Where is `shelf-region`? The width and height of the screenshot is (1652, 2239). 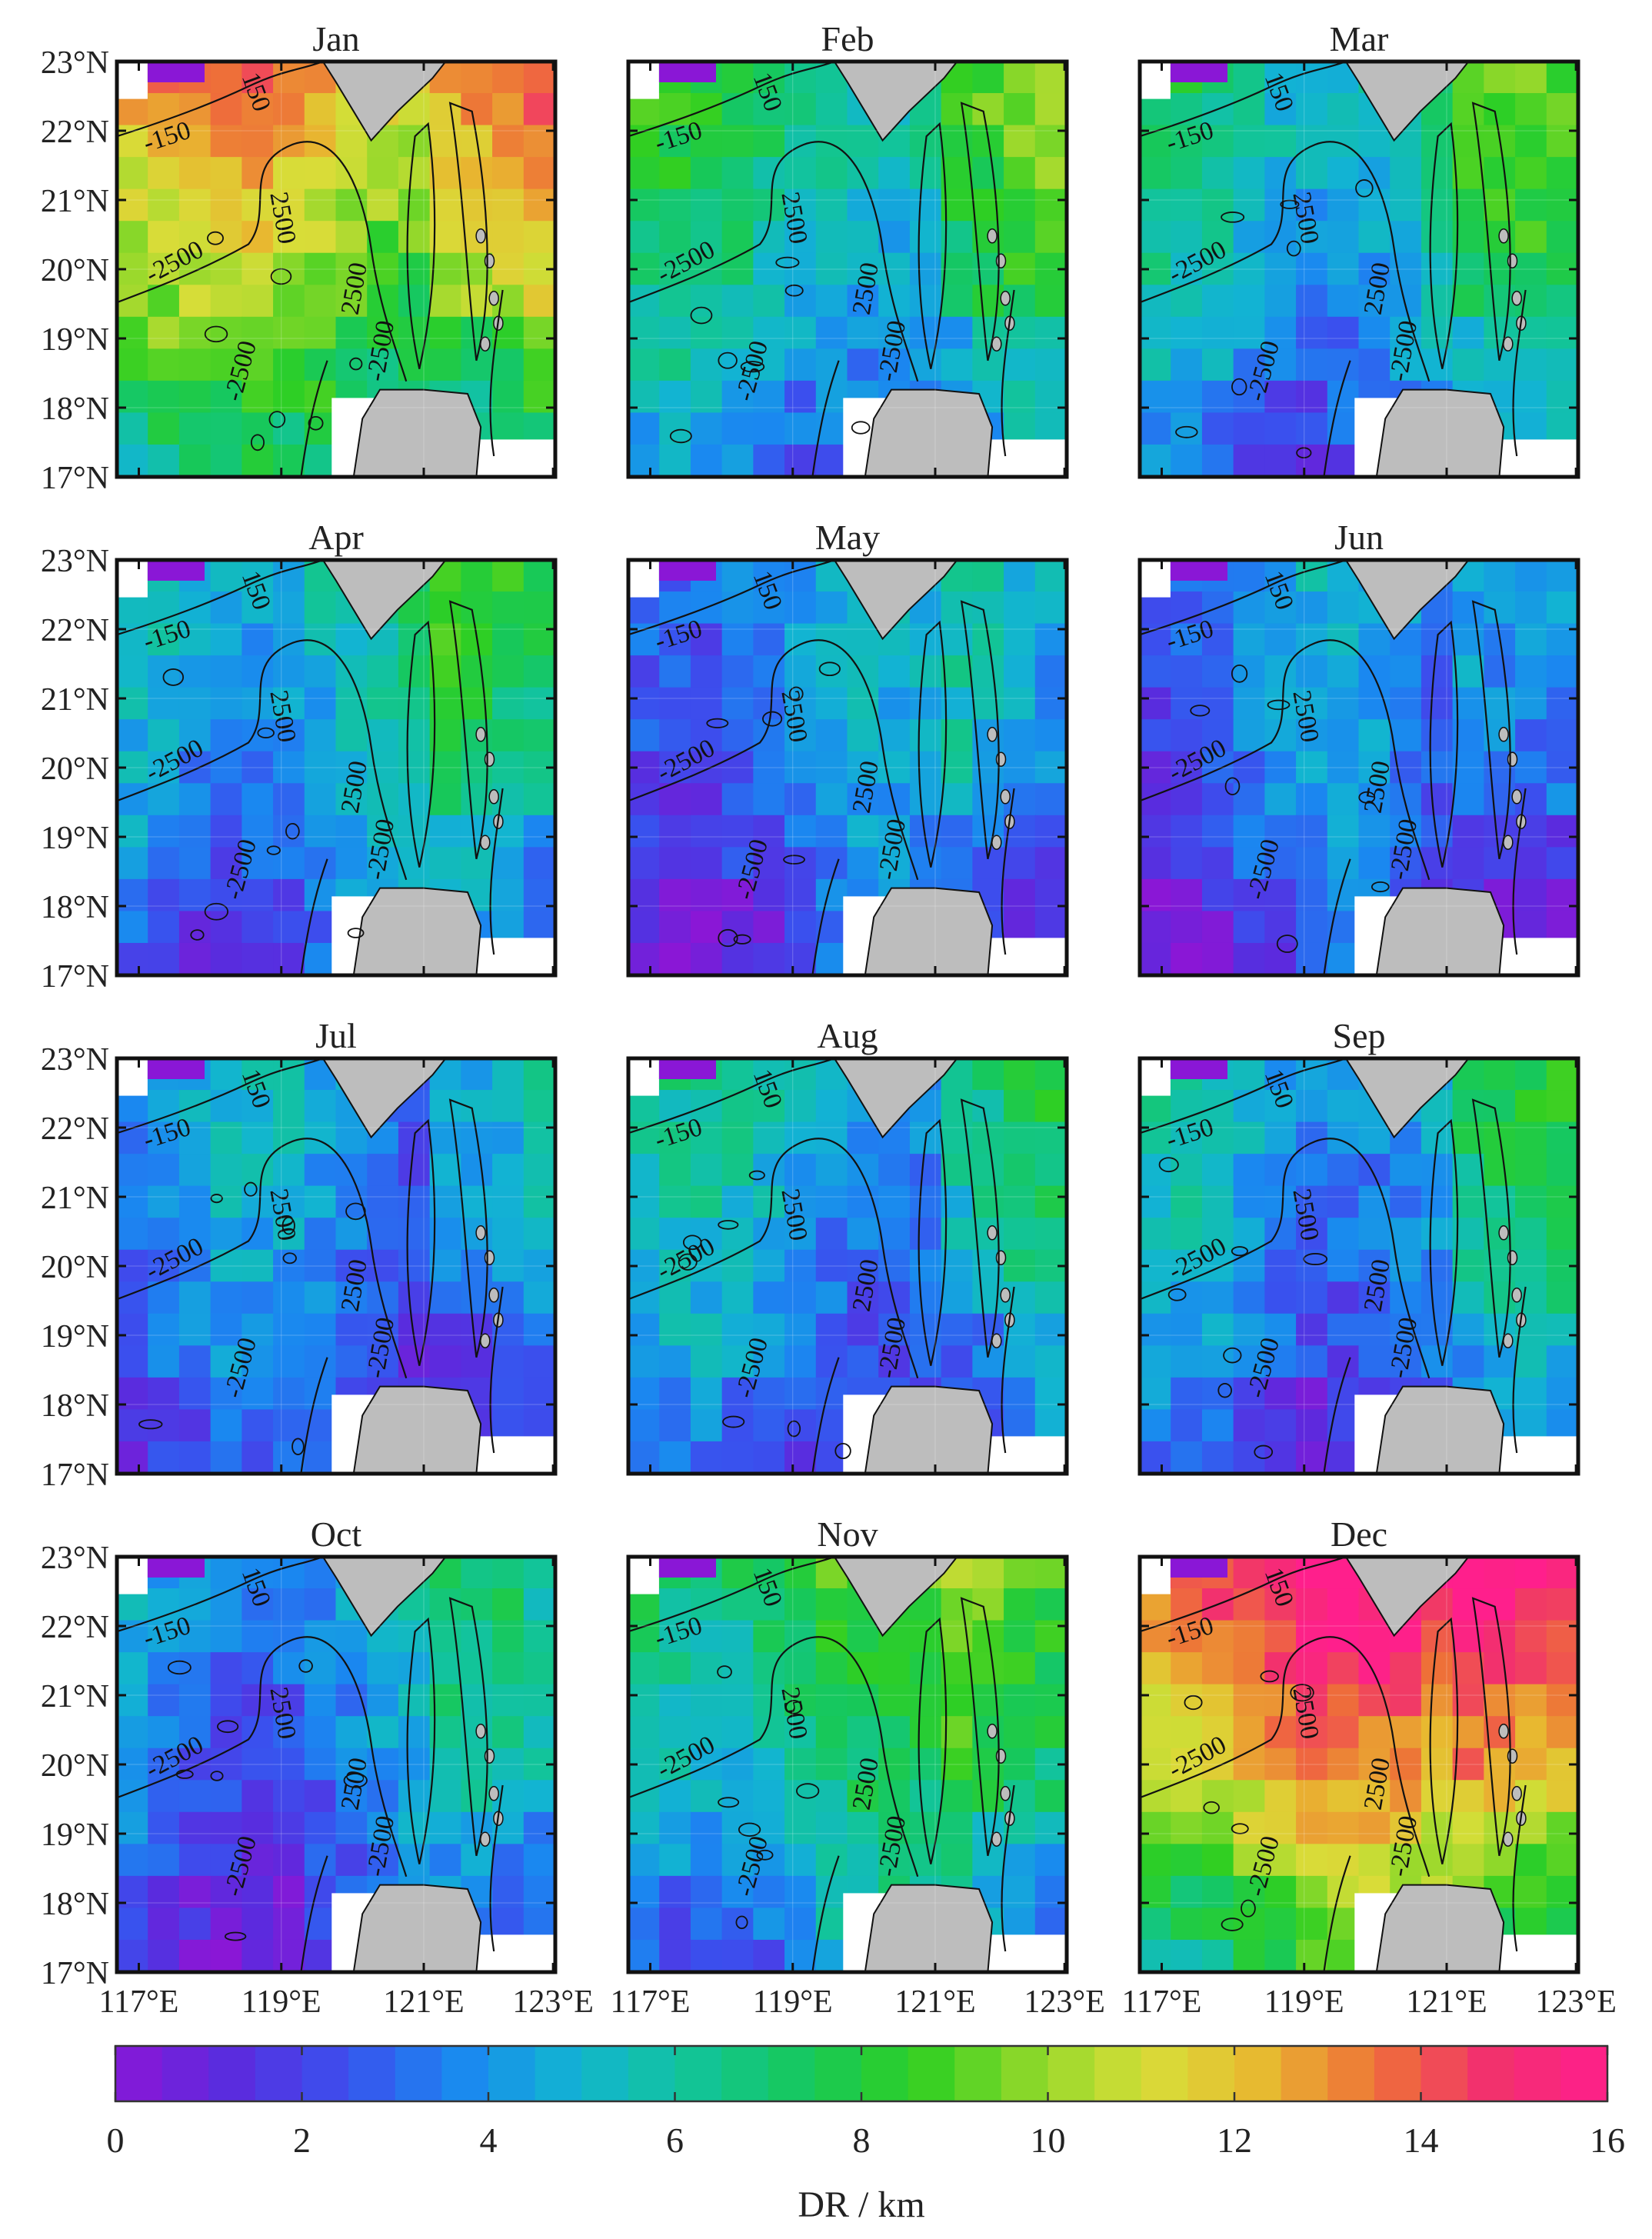 shelf-region is located at coordinates (687, 570).